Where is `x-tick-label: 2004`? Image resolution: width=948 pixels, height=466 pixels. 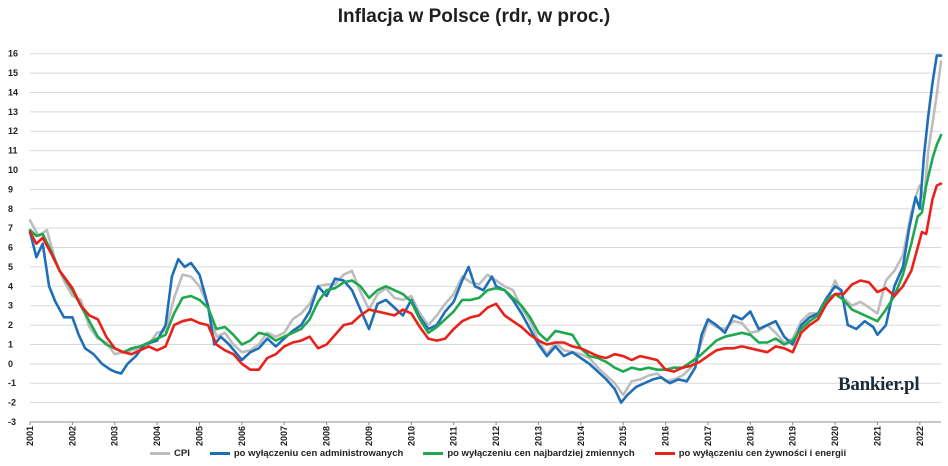
x-tick-label: 2004 is located at coordinates (157, 436).